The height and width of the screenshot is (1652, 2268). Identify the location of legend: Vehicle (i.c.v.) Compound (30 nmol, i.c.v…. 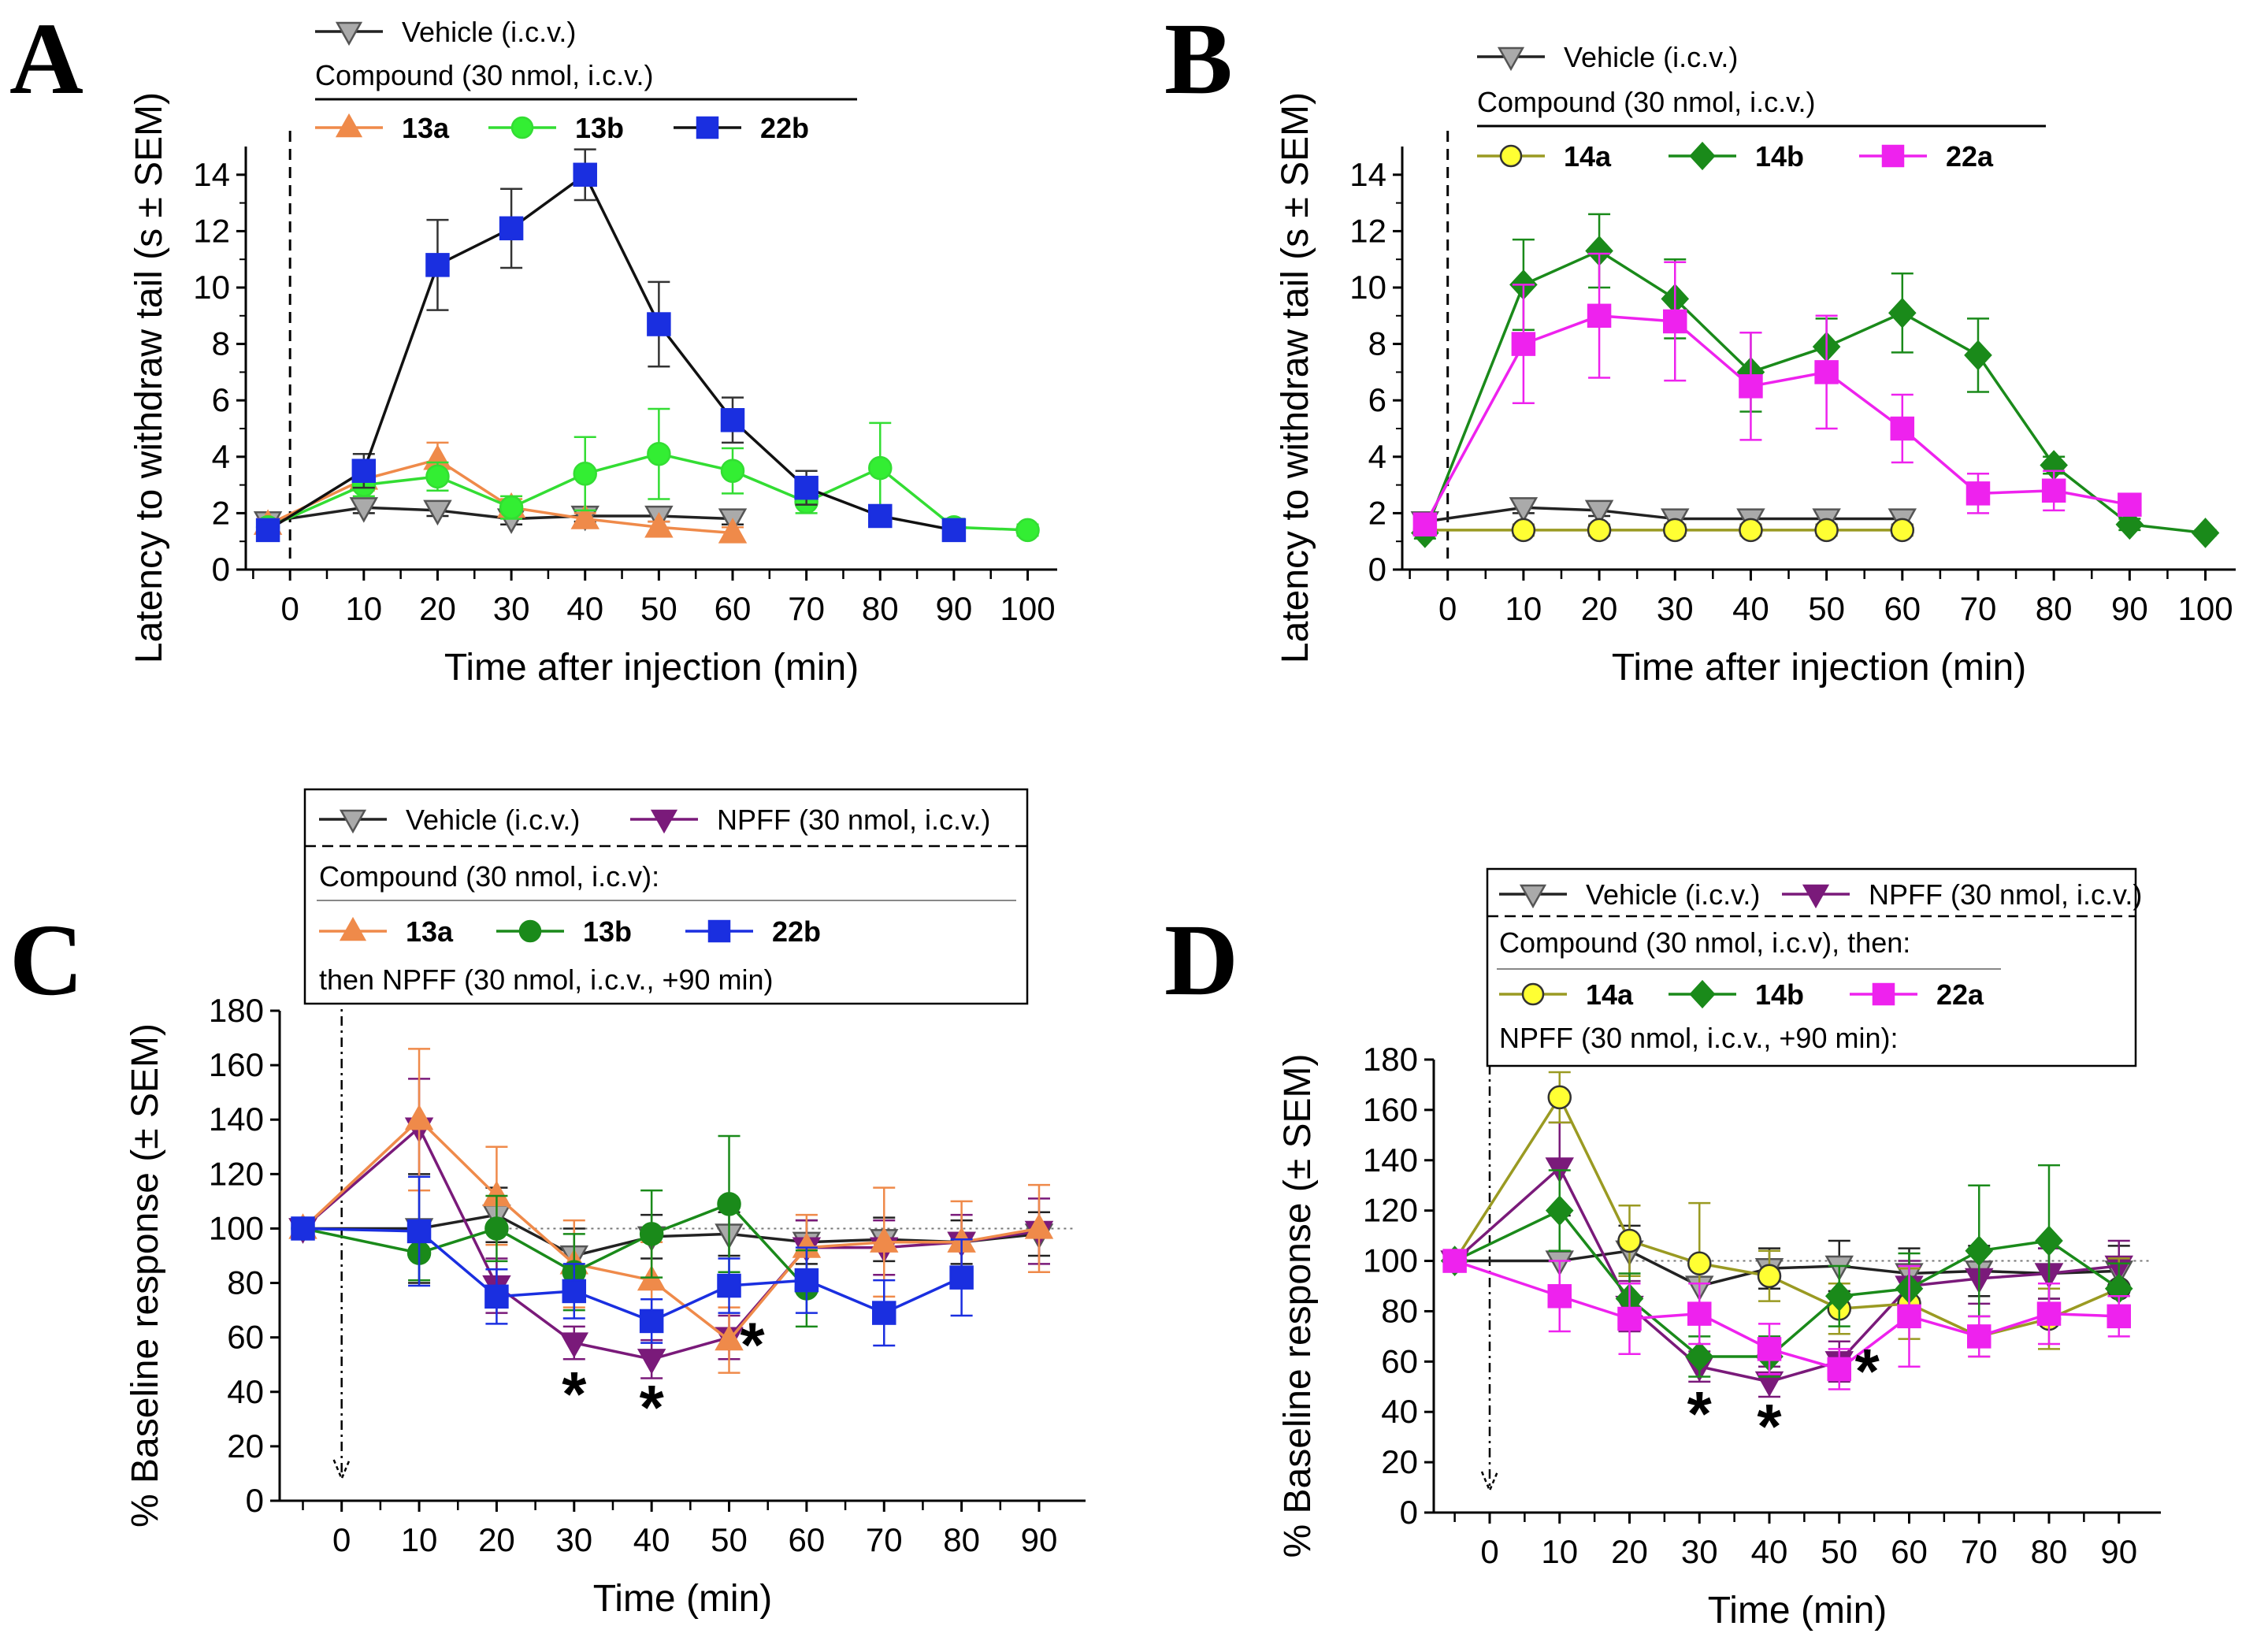
(1761, 107).